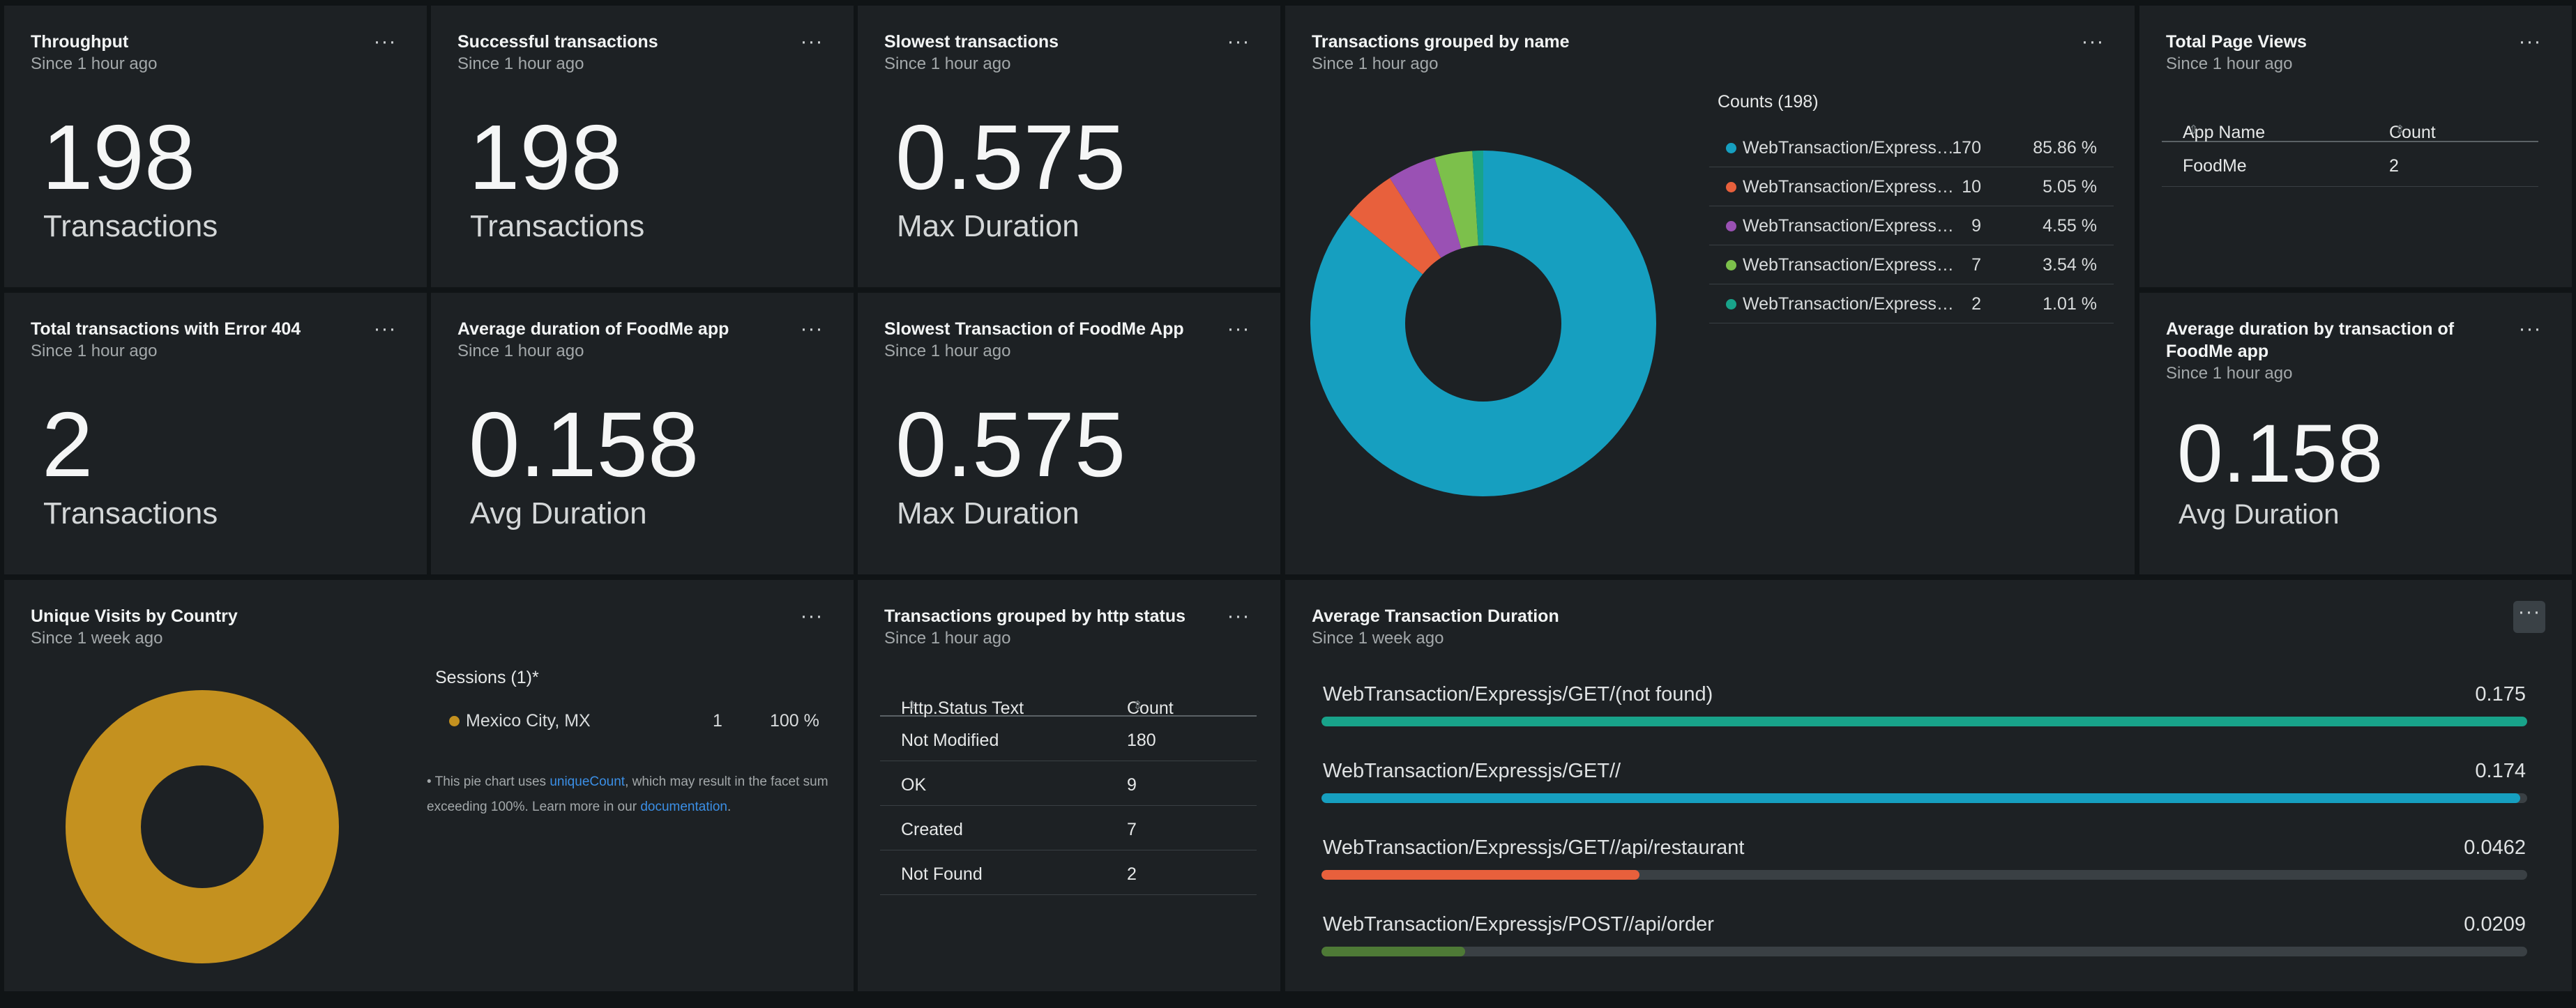 The width and height of the screenshot is (2576, 1008). Describe the element at coordinates (1911, 225) in the screenshot. I see `legend-row: WebTransaction/Express… 9 4.55 %` at that location.